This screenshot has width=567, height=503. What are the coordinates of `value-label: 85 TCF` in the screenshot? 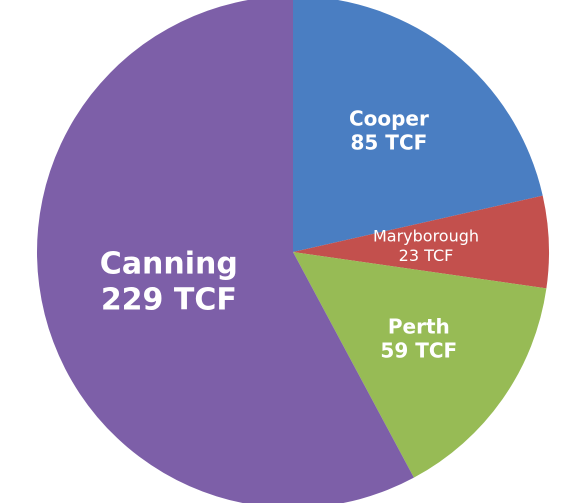 It's located at (389, 143).